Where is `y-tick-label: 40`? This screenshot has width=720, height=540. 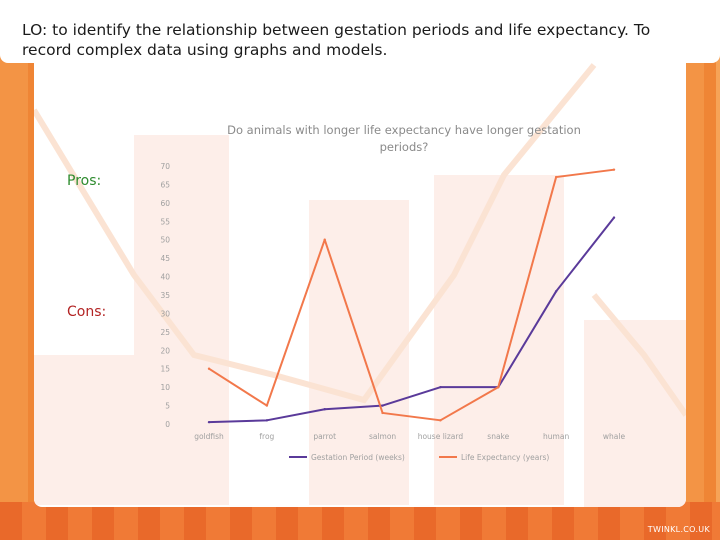 y-tick-label: 40 is located at coordinates (165, 277).